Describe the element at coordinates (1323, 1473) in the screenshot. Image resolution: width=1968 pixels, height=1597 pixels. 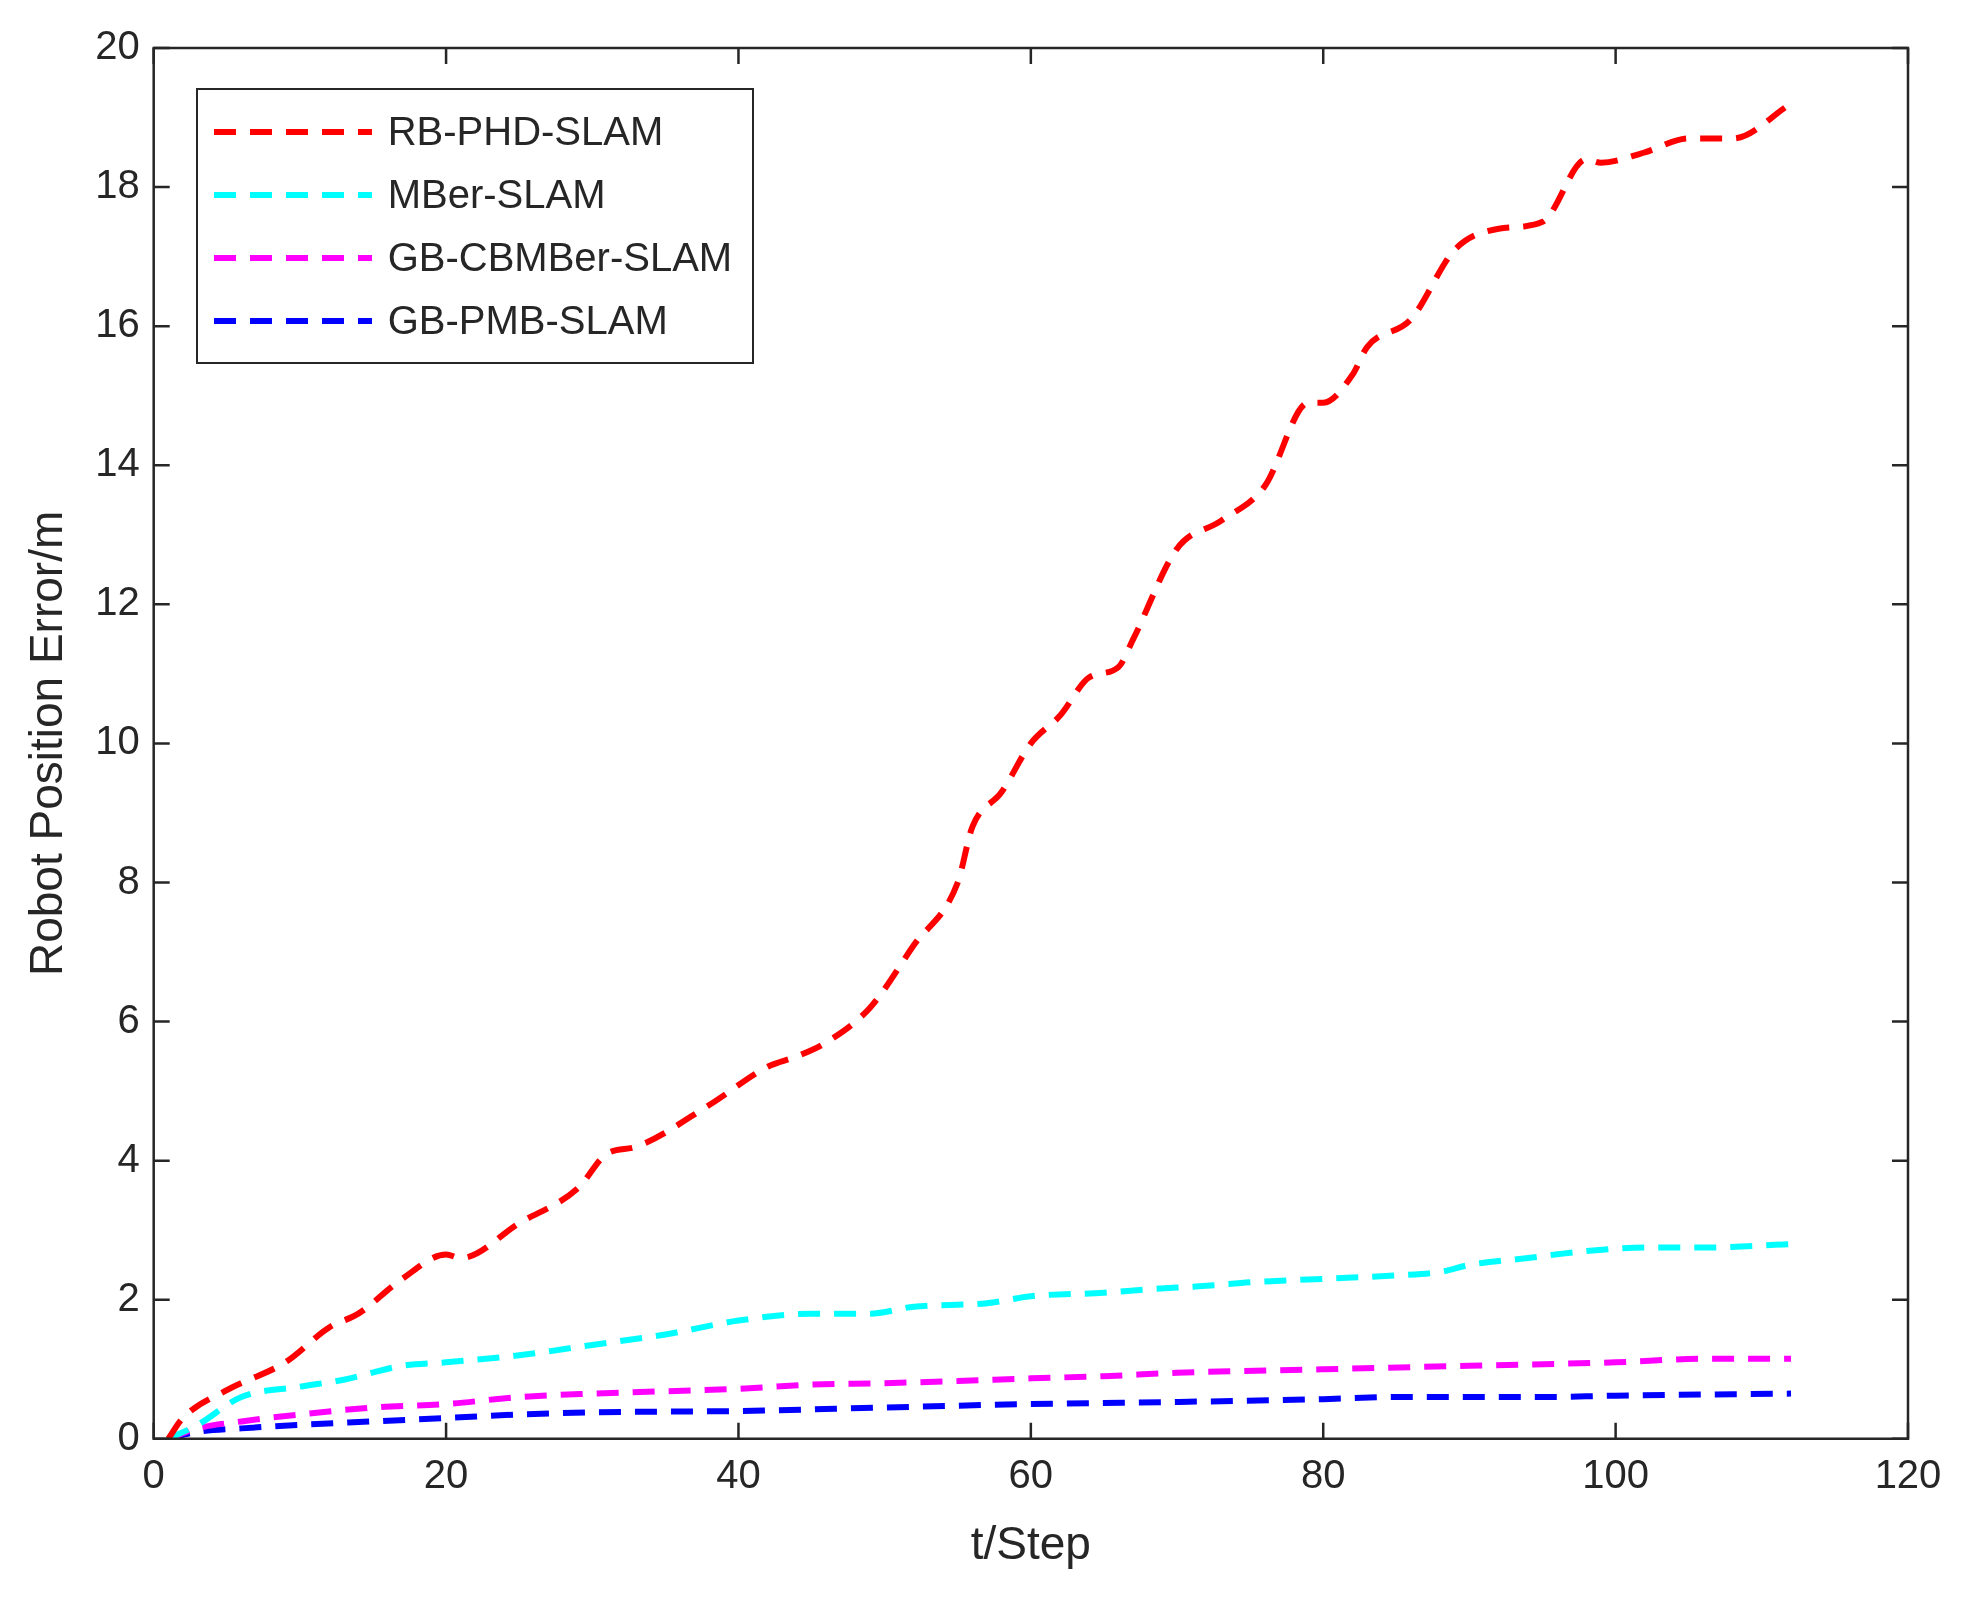
I see `x-tick-label: 80` at that location.